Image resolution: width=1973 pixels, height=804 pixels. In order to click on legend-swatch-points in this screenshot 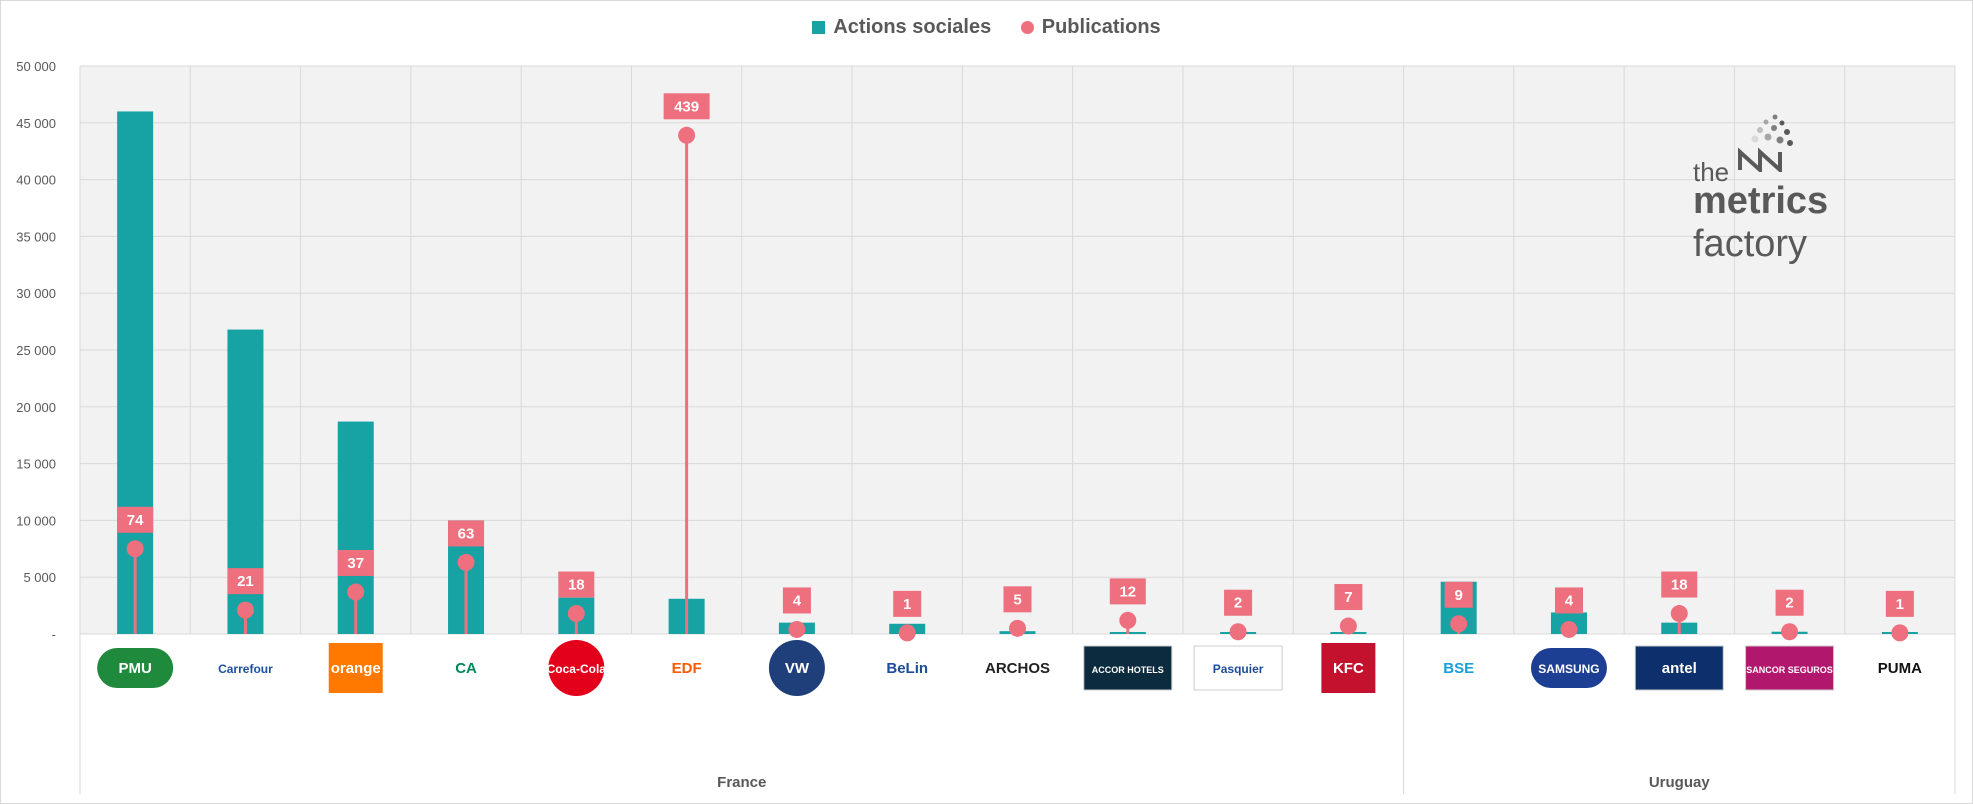, I will do `click(1027, 27)`.